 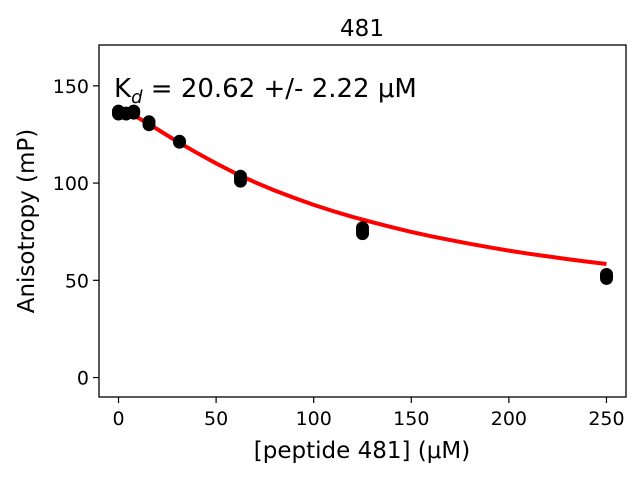 I want to click on y-axis: 0 50 100 150, so click(x=76, y=233).